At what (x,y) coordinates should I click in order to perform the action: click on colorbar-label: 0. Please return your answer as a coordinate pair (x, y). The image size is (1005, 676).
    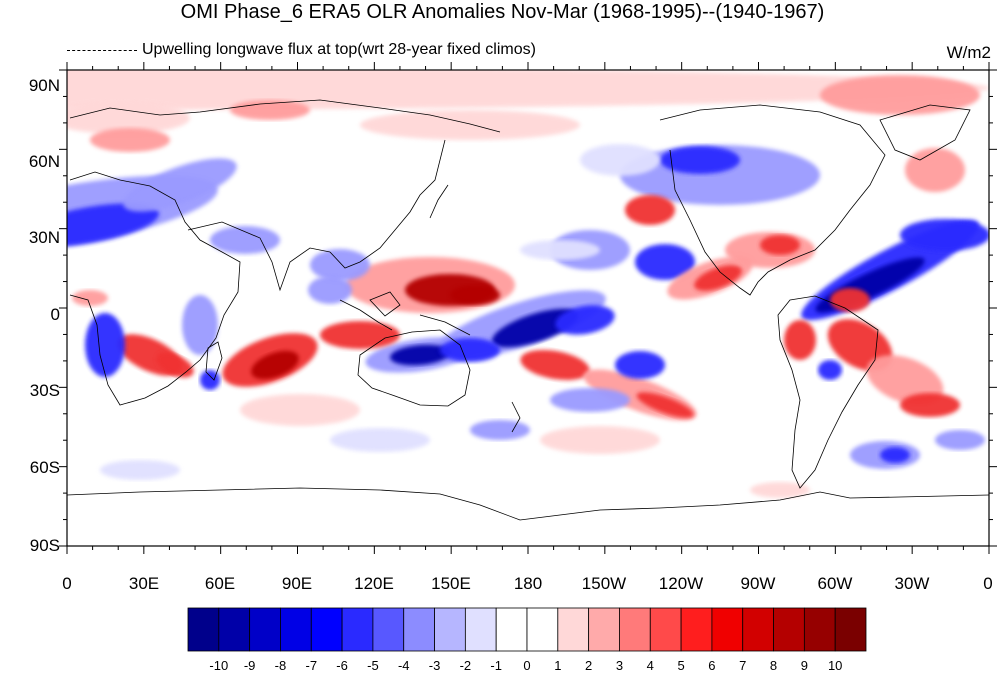
    Looking at the image, I should click on (527, 665).